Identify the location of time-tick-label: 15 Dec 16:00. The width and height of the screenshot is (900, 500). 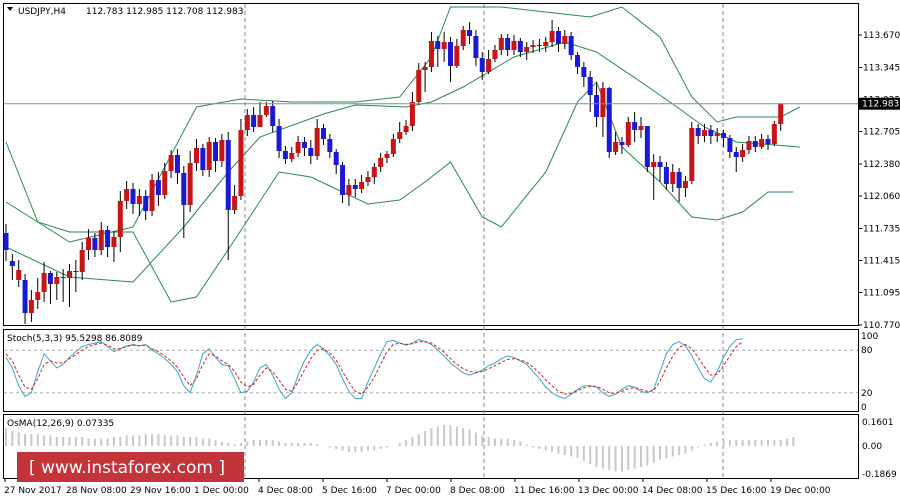
(736, 491).